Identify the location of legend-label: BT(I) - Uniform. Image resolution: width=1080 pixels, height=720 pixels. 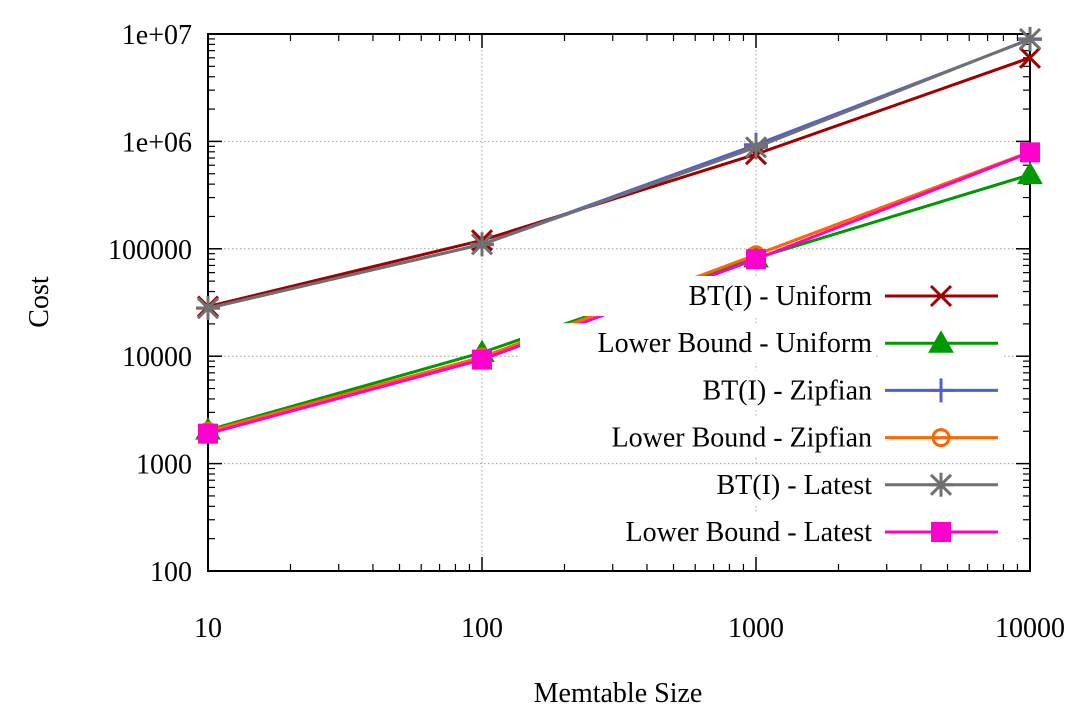
(780, 296).